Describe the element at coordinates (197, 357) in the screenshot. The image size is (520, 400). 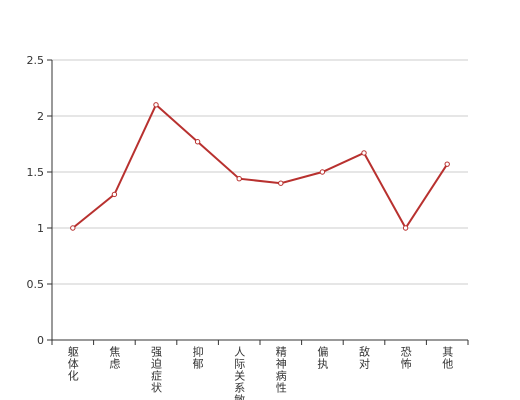
I see `x-tick-label: 抑郁` at that location.